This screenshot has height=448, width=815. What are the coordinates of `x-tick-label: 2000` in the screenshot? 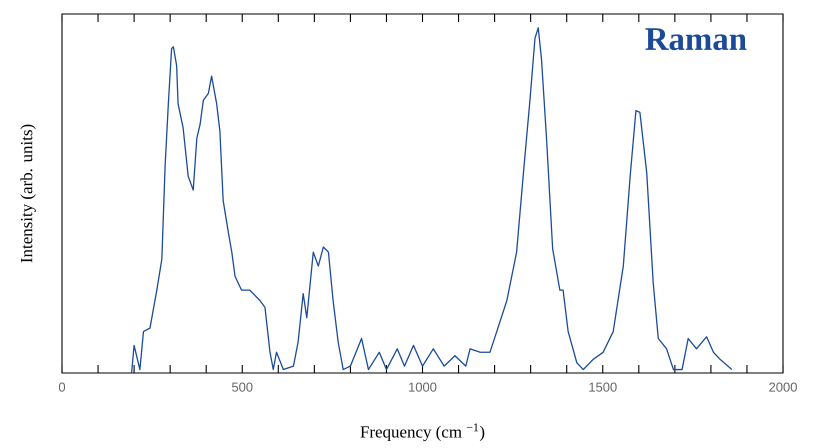 It's located at (783, 387).